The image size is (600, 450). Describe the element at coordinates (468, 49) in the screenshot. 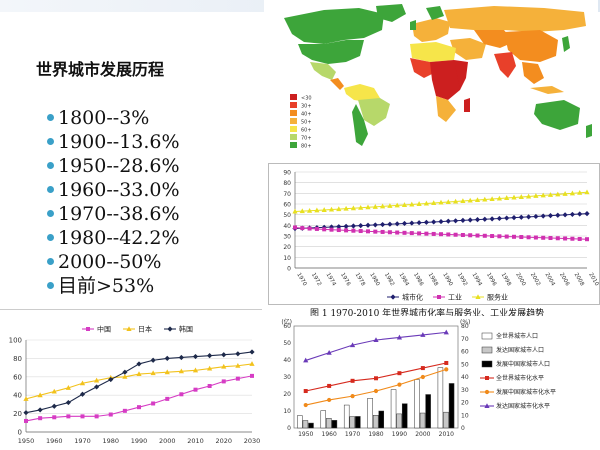

I see `map-middle-east` at that location.